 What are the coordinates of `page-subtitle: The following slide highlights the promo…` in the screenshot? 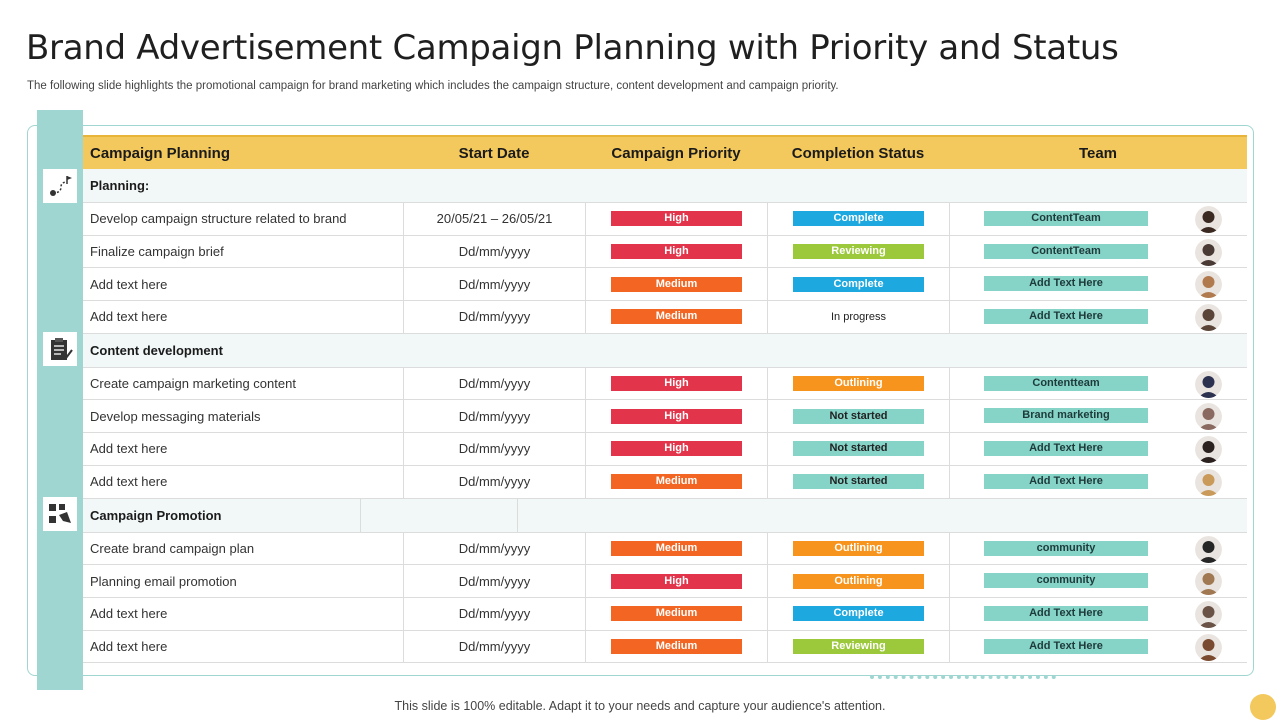 It's located at (433, 86).